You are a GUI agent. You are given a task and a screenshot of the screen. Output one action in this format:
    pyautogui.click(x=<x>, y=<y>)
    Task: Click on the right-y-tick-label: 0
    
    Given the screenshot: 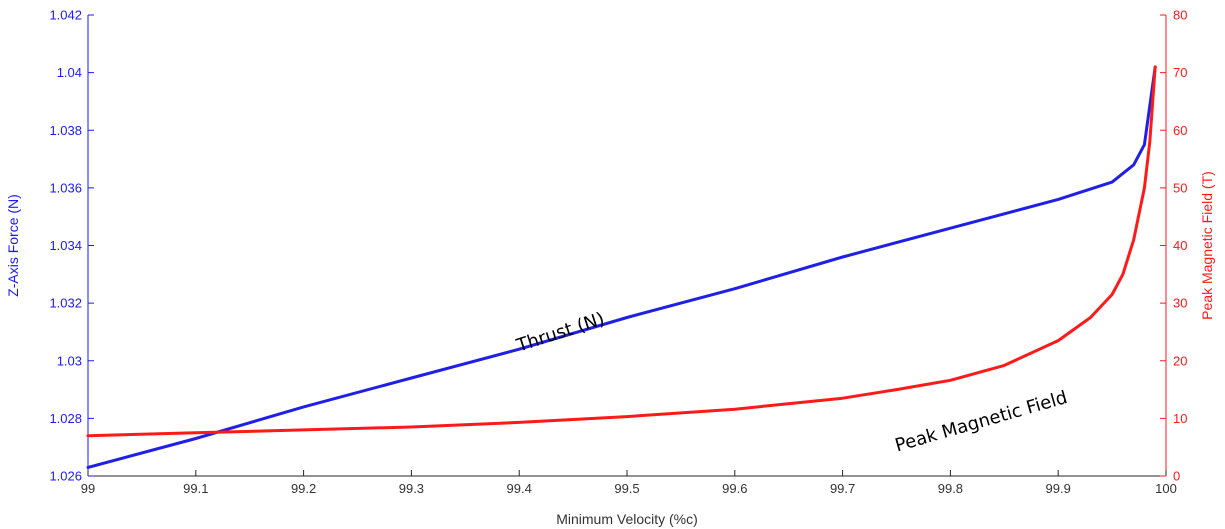 What is the action you would take?
    pyautogui.click(x=1176, y=476)
    